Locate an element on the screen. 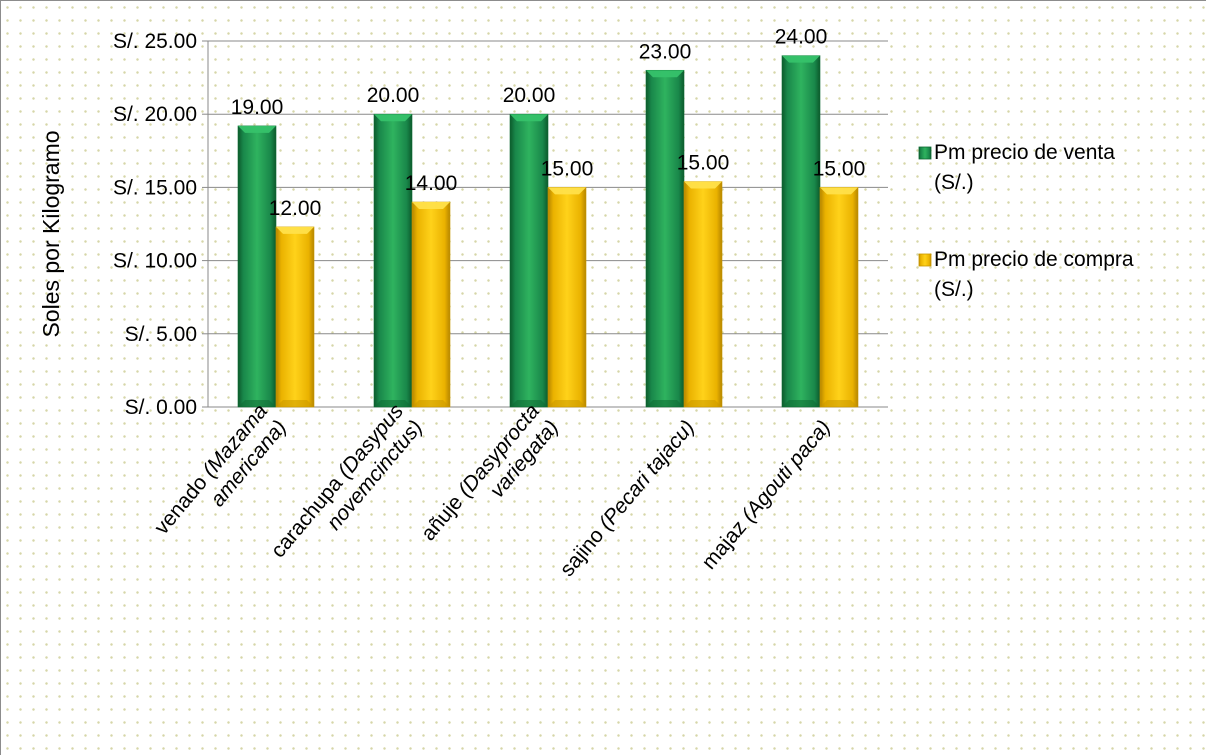  data-label: 12.00 is located at coordinates (295, 208).